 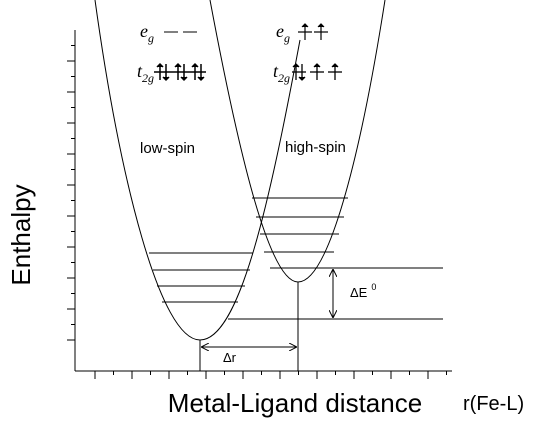 What do you see at coordinates (315, 147) in the screenshot?
I see `high-spin-label: high-spin` at bounding box center [315, 147].